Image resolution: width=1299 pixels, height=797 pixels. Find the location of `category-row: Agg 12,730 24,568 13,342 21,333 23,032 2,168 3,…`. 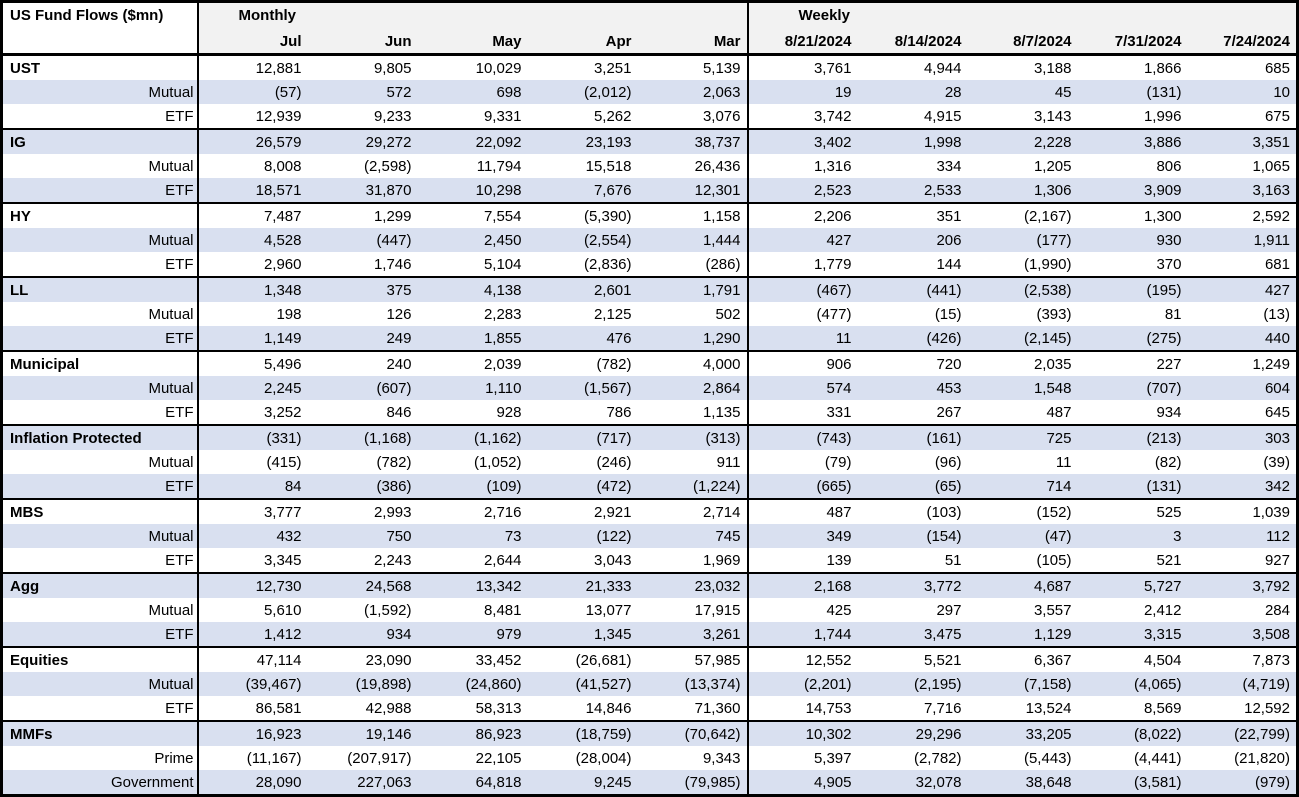

category-row: Agg 12,730 24,568 13,342 21,333 23,032 2,168 3,… is located at coordinates (649, 585).